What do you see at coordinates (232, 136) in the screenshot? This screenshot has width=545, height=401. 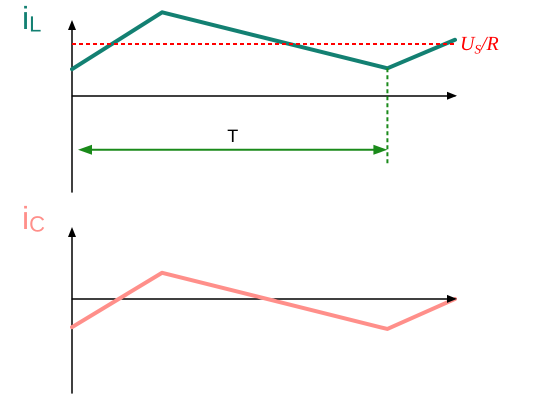 I see `text: T` at bounding box center [232, 136].